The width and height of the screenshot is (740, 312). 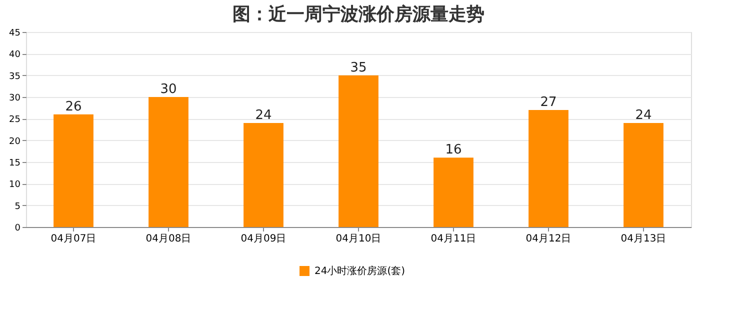 What do you see at coordinates (360, 271) in the screenshot?
I see `legend-label: 24小时涨价房源(套)` at bounding box center [360, 271].